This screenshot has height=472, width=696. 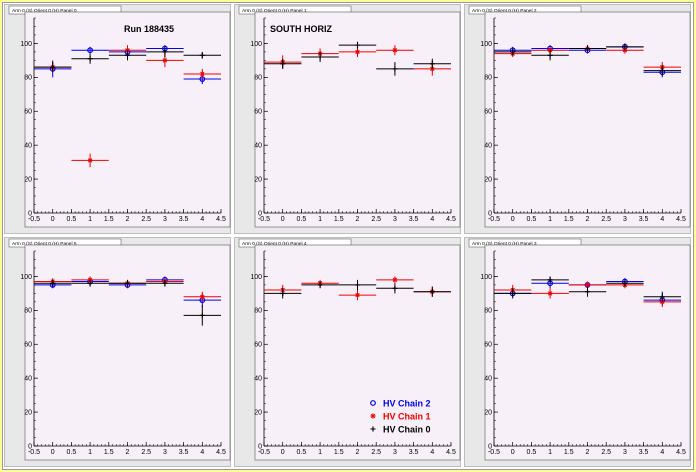 I want to click on y-tick-label-1-0: 0, so click(x=260, y=213).